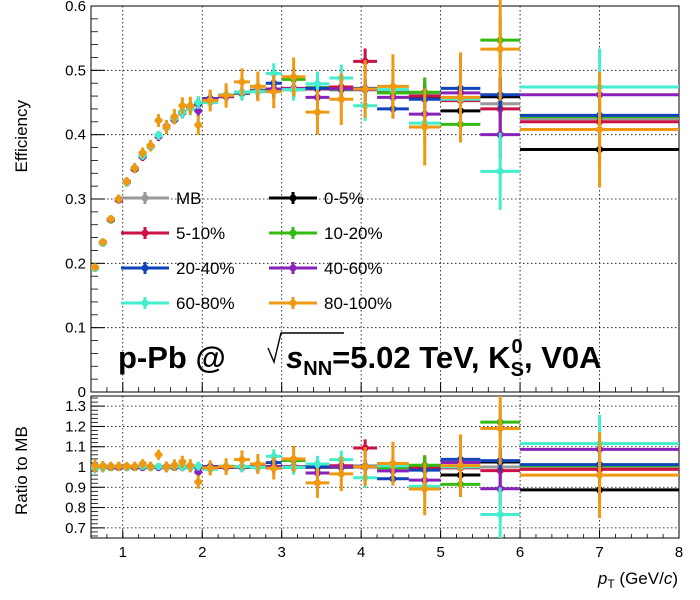 Image resolution: width=700 pixels, height=600 pixels. What do you see at coordinates (679, 552) in the screenshot?
I see `x-tick-label: 8` at bounding box center [679, 552].